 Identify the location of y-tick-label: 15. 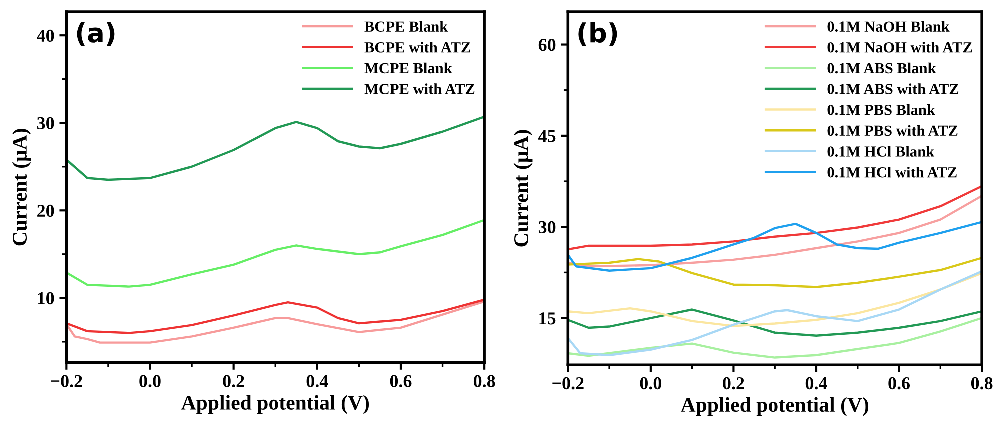
(548, 318).